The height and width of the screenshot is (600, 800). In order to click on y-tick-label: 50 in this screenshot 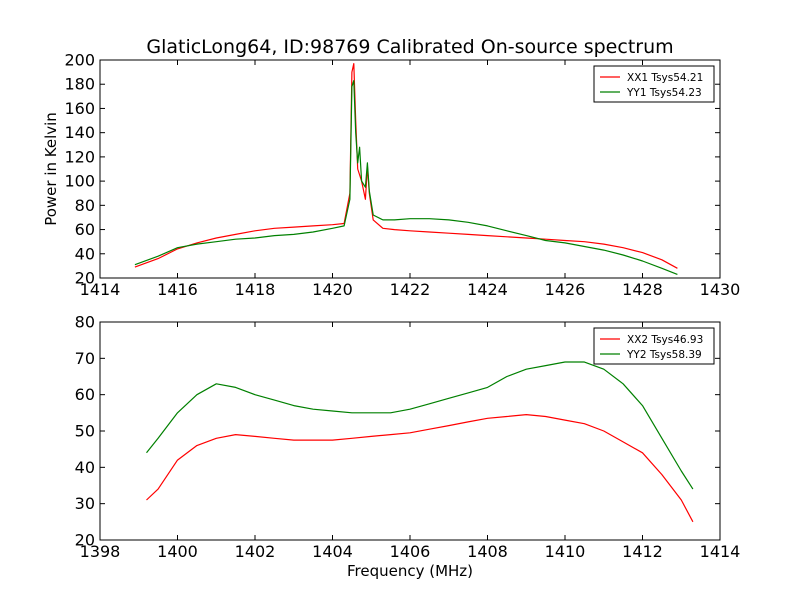, I will do `click(85, 431)`.